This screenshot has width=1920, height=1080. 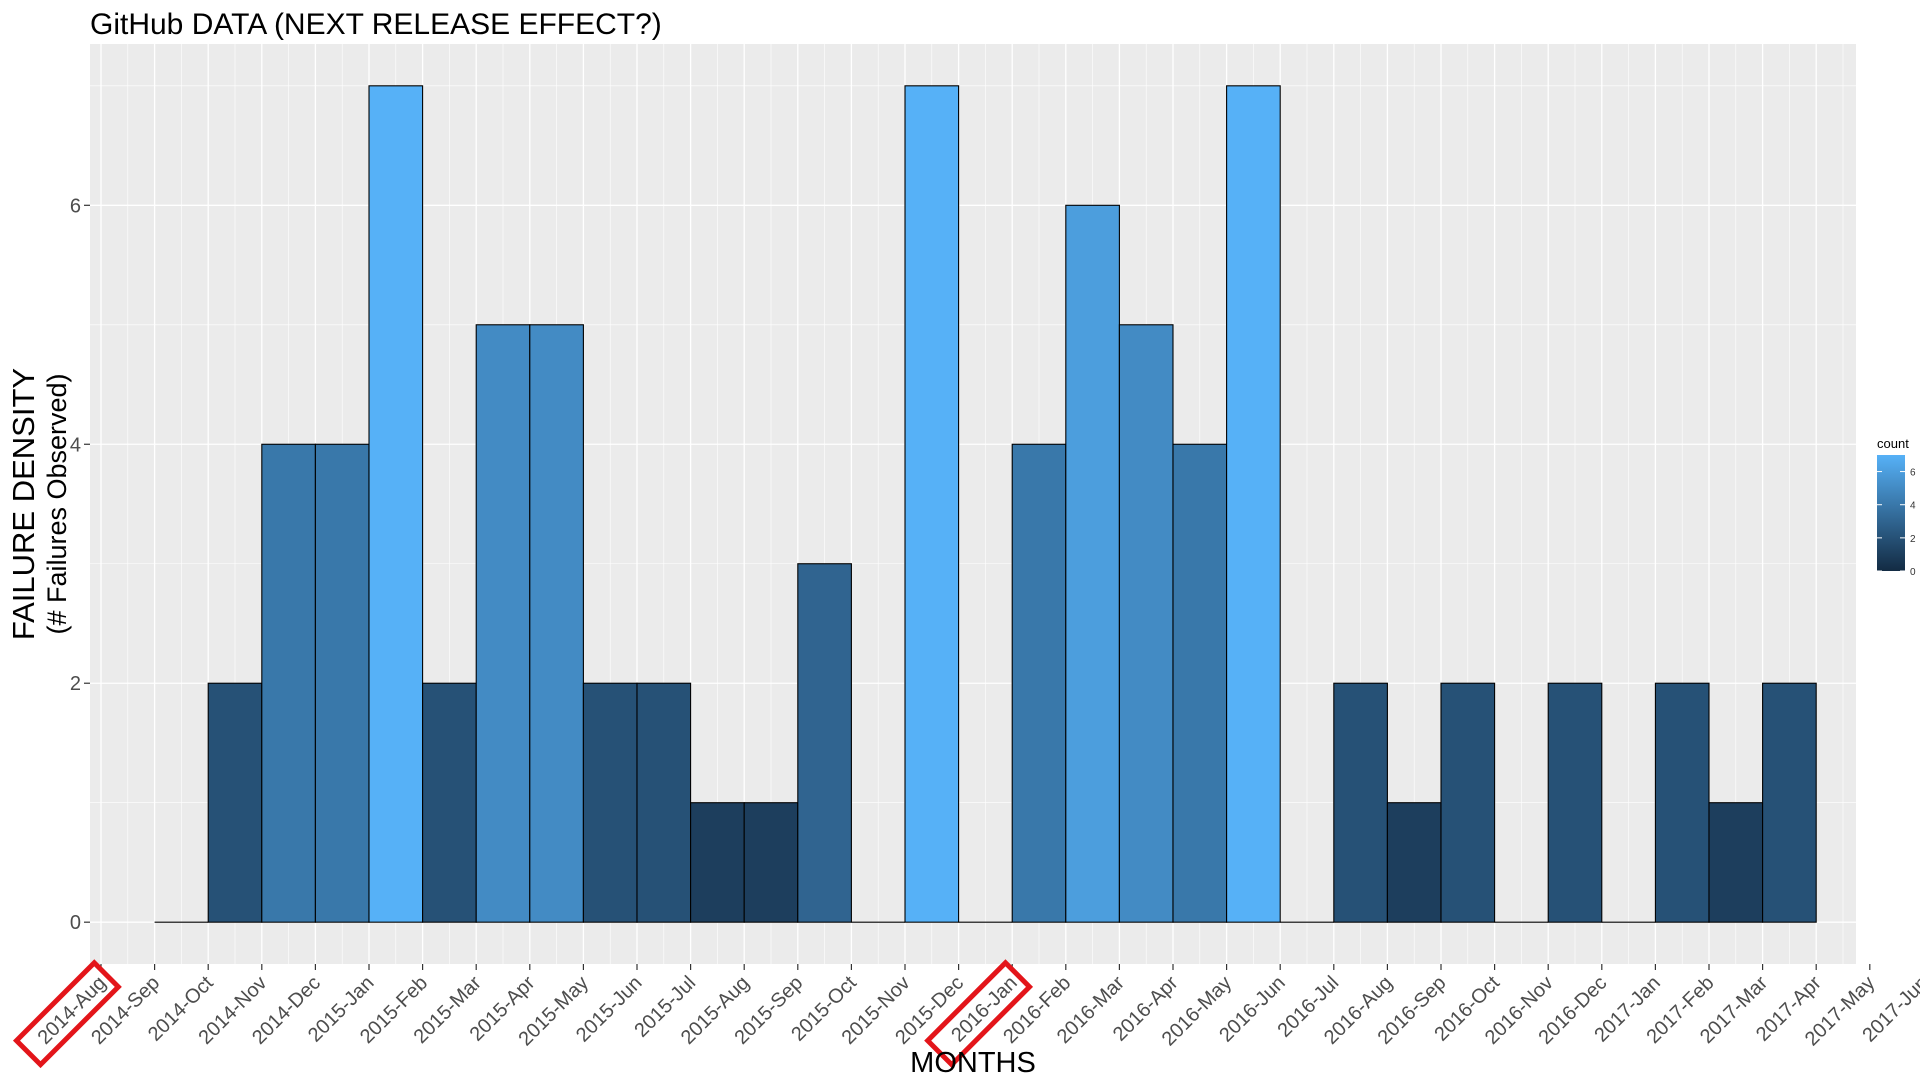 I want to click on y-axis: 0 2 4 6, so click(x=80, y=564).